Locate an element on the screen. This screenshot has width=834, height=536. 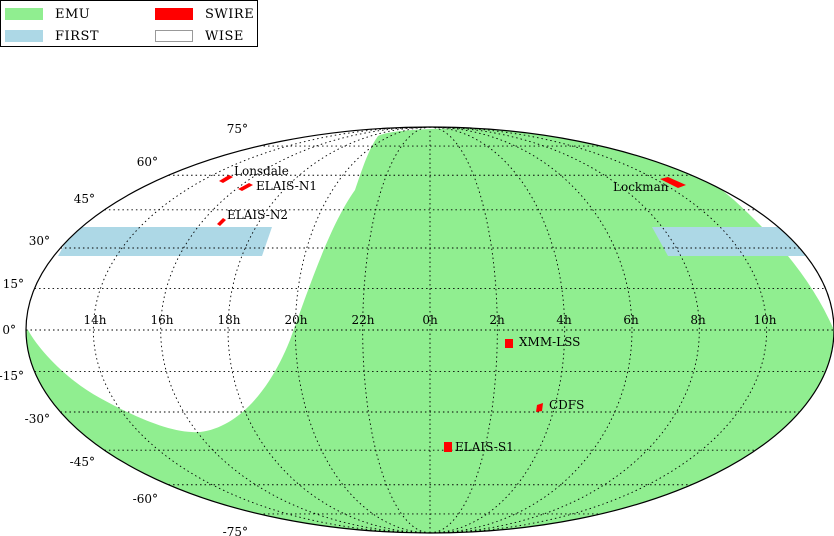
elais-n2-field is located at coordinates (221, 222).